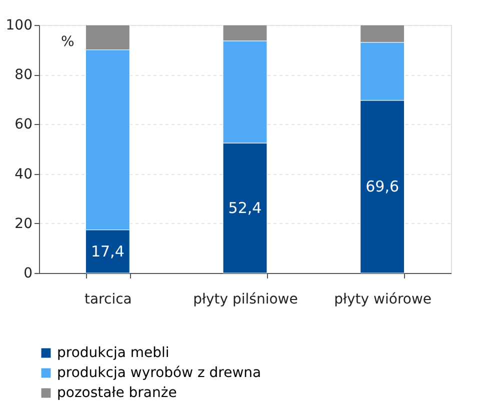 The width and height of the screenshot is (481, 416). What do you see at coordinates (159, 373) in the screenshot?
I see `legend-label: produkcja wyrobów z drewna` at bounding box center [159, 373].